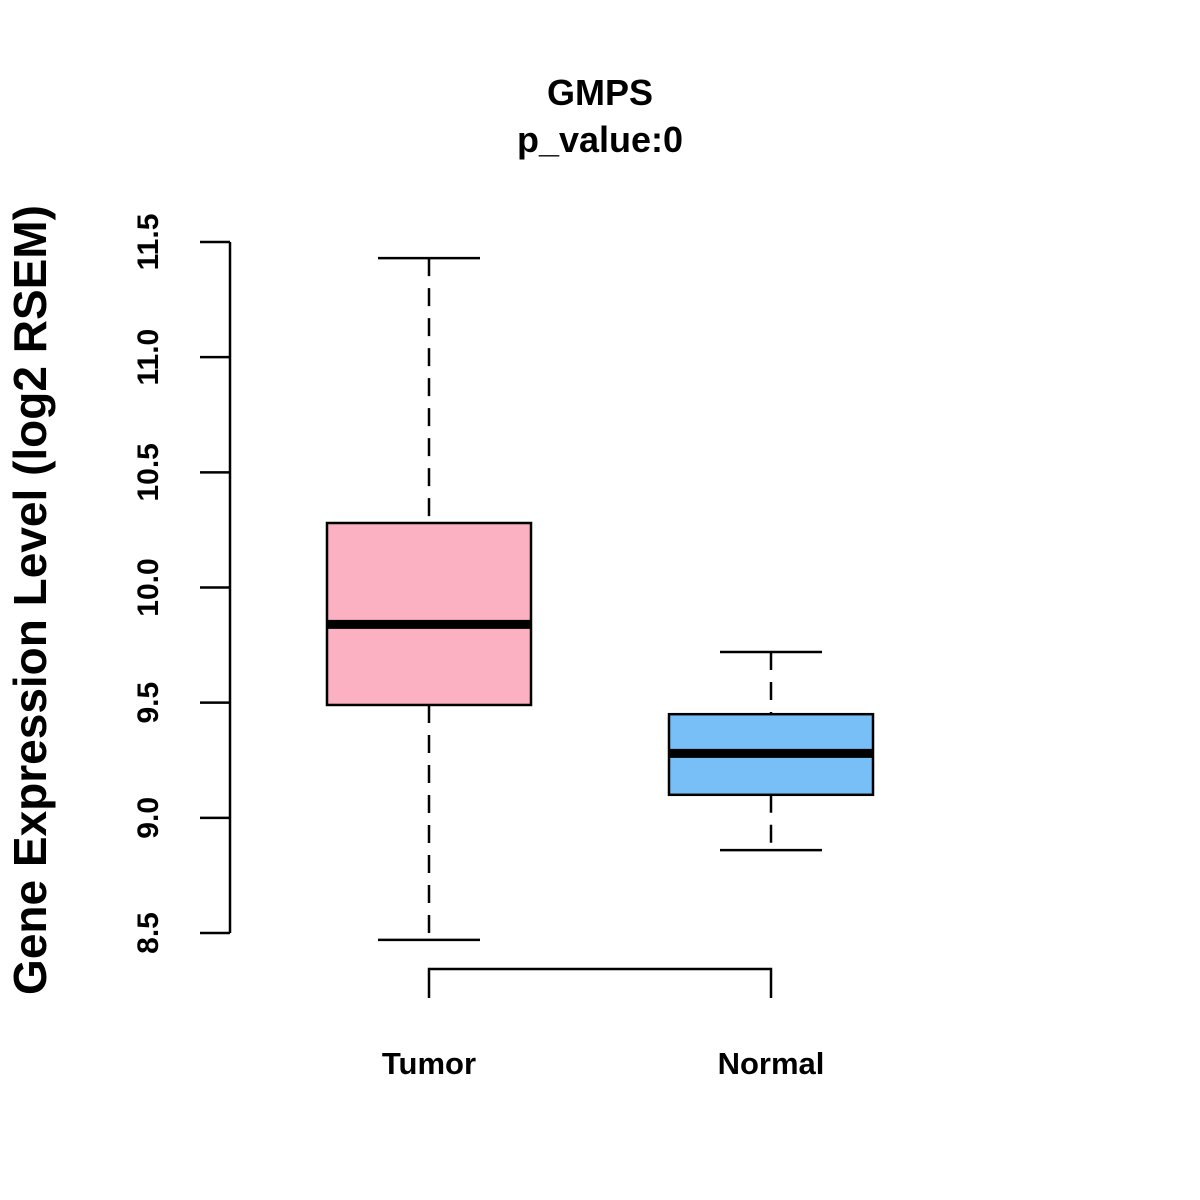 This screenshot has height=1200, width=1200. I want to click on x-label-normal: Normal, so click(771, 1063).